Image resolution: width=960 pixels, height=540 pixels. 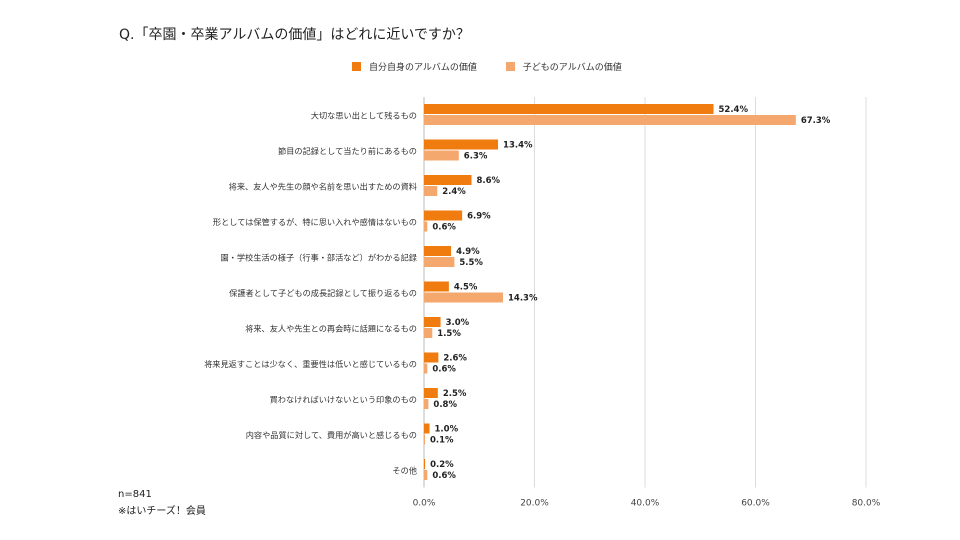 I want to click on category-label: 将来見返すことは少なく、重要性は低いと感じているもの, so click(x=310, y=364).